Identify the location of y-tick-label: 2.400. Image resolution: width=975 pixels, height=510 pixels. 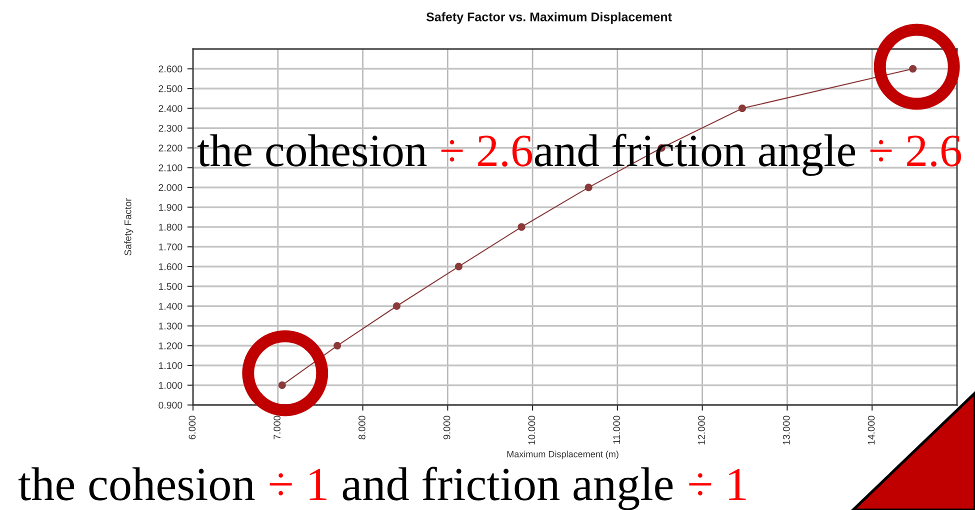
(170, 108).